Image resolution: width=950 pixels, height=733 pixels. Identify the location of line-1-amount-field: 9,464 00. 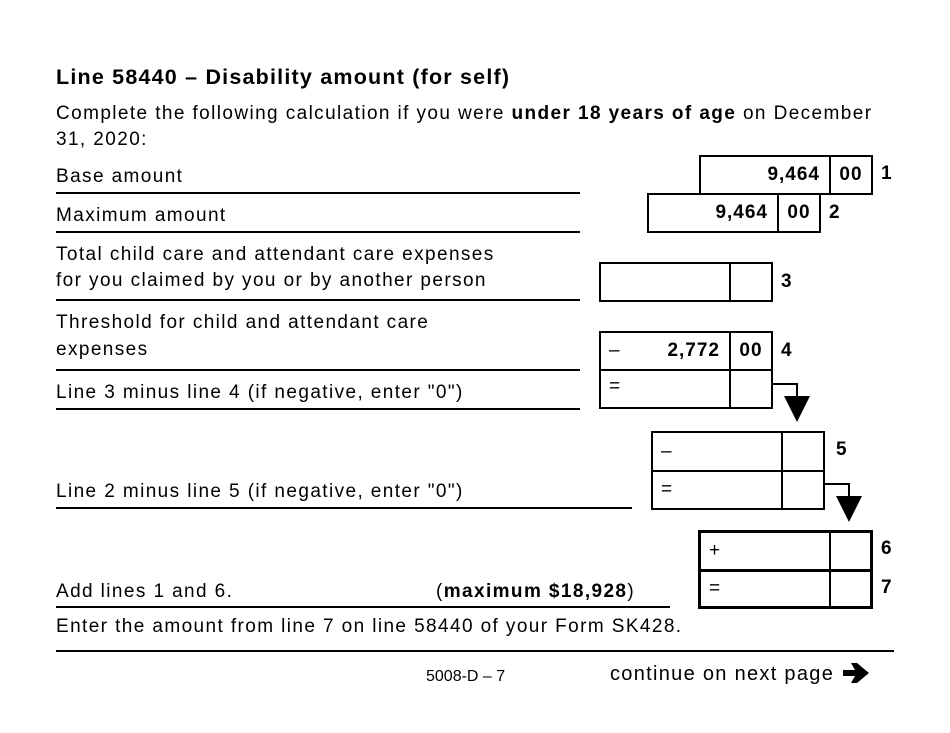
(786, 175).